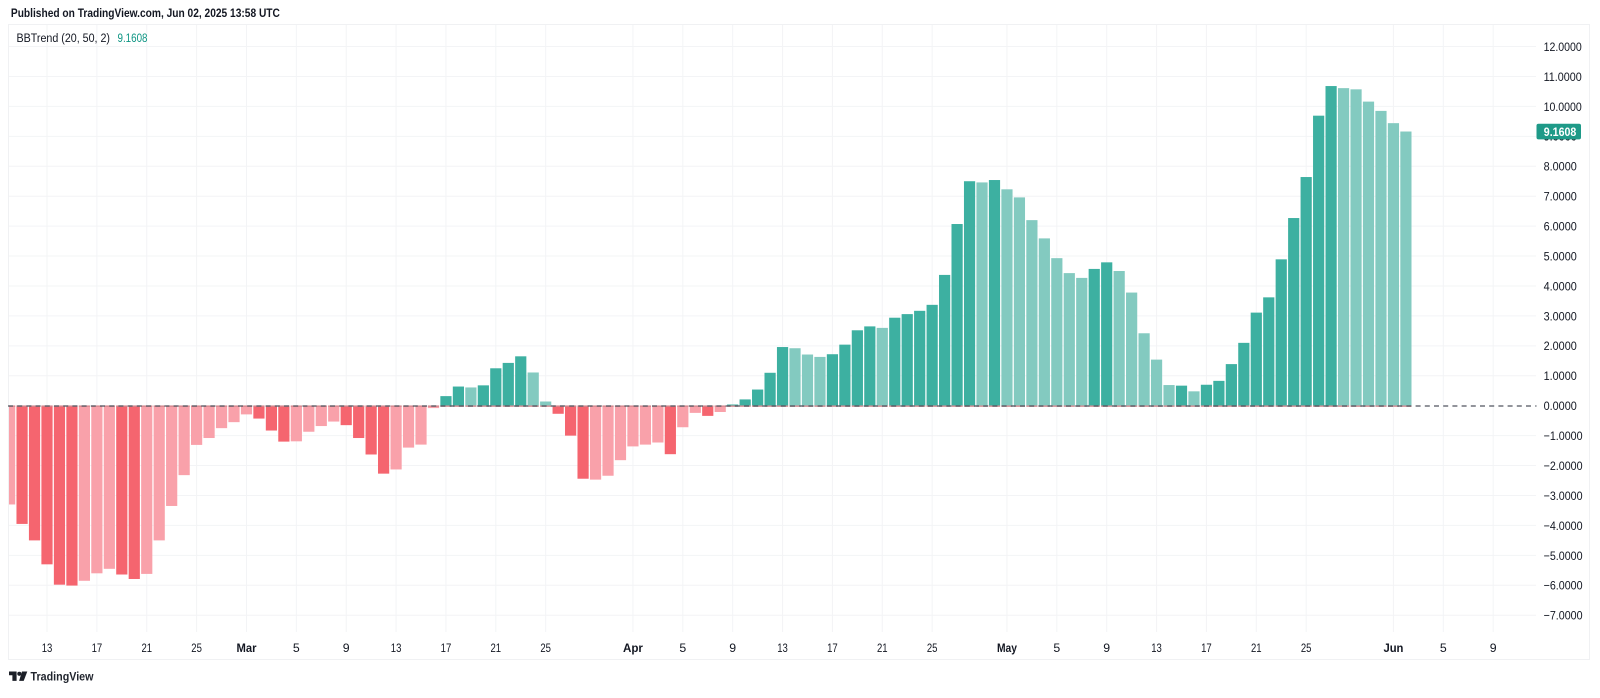  I want to click on svg-text: 7.0000, so click(1560, 197).